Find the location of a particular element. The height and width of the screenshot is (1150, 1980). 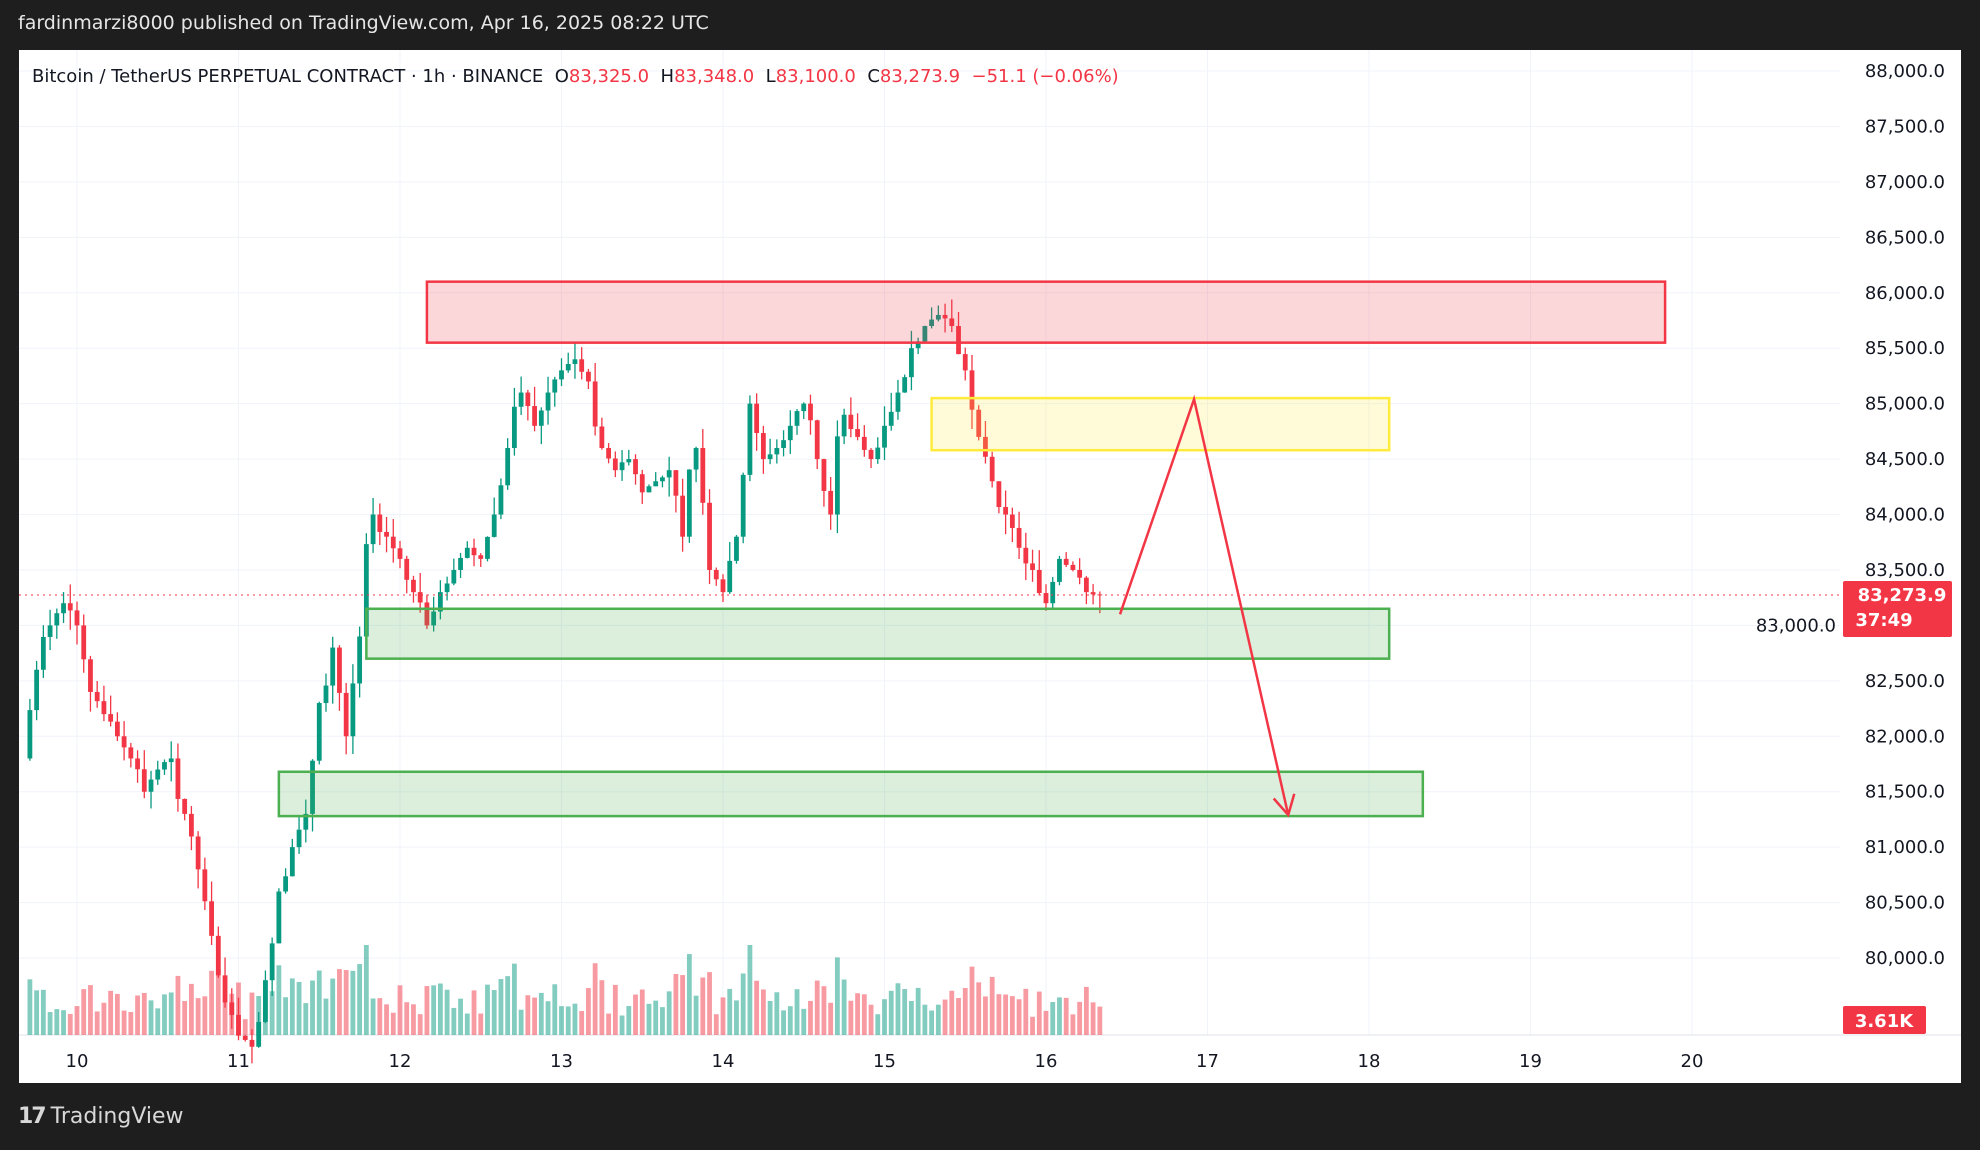

x-tick-label: 11 is located at coordinates (238, 1061).